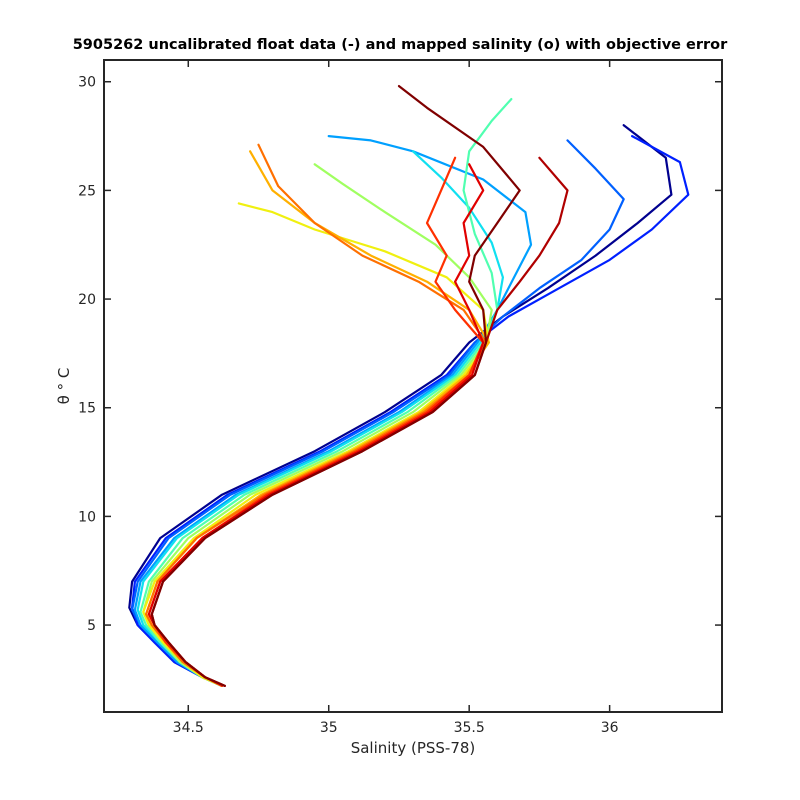  I want to click on y-axis-label: θ ° C, so click(64, 386).